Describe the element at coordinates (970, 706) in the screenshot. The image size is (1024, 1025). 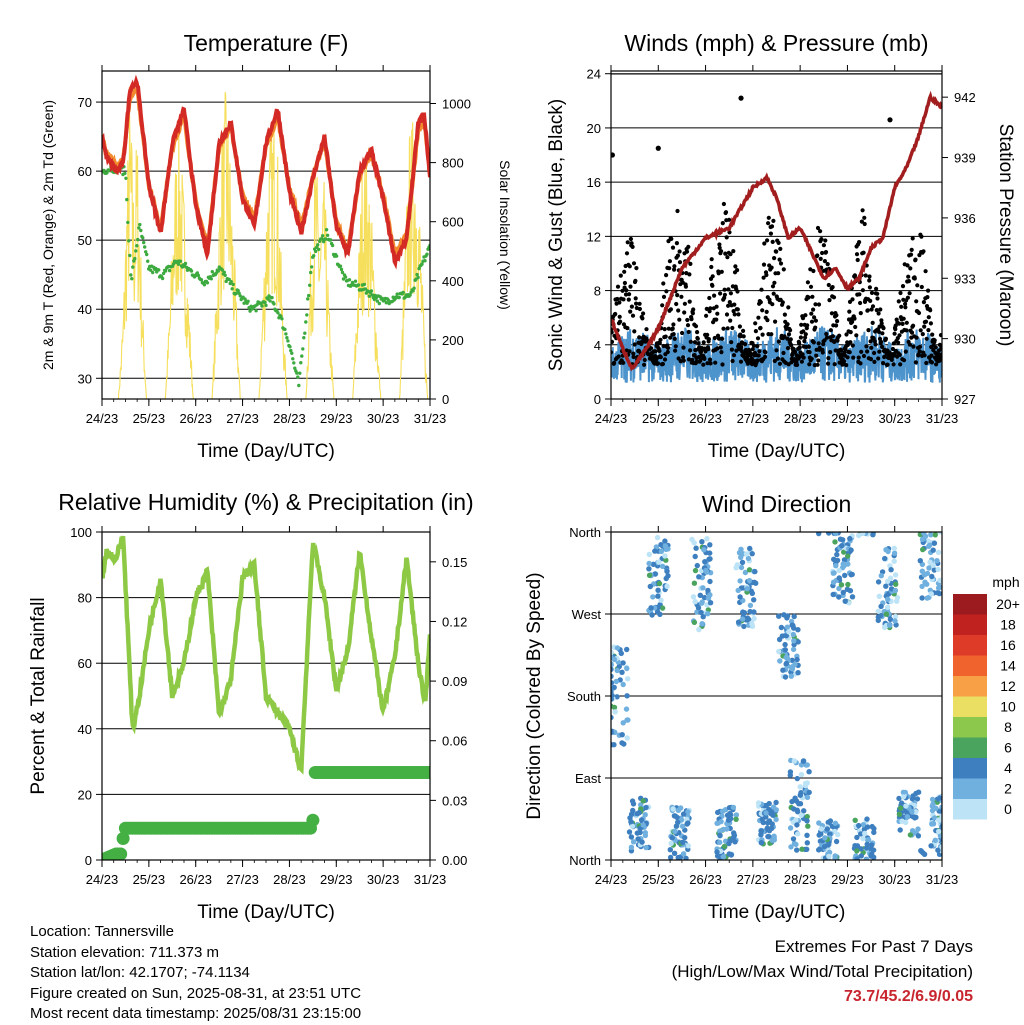
I see `colorbar-swatch` at that location.